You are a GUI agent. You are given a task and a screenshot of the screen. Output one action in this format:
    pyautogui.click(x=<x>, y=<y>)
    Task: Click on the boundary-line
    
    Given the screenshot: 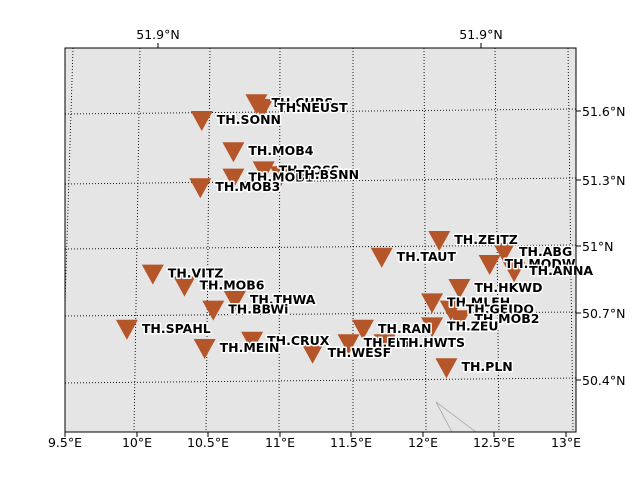 What is the action you would take?
    pyautogui.click(x=465, y=416)
    